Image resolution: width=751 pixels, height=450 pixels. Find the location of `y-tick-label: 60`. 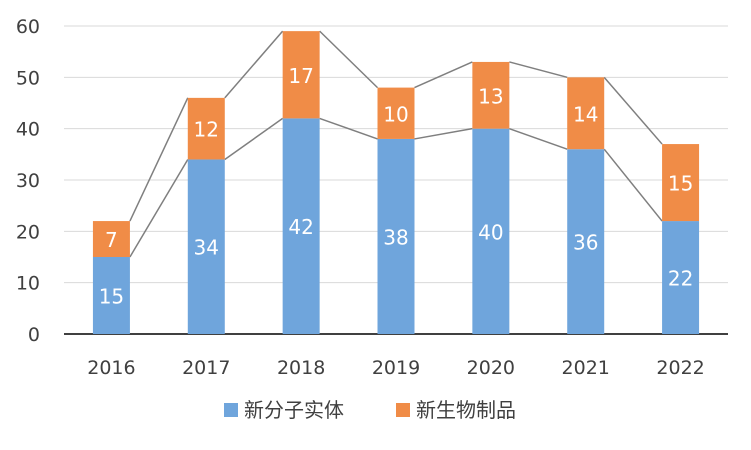

y-tick-label: 60 is located at coordinates (28, 27).